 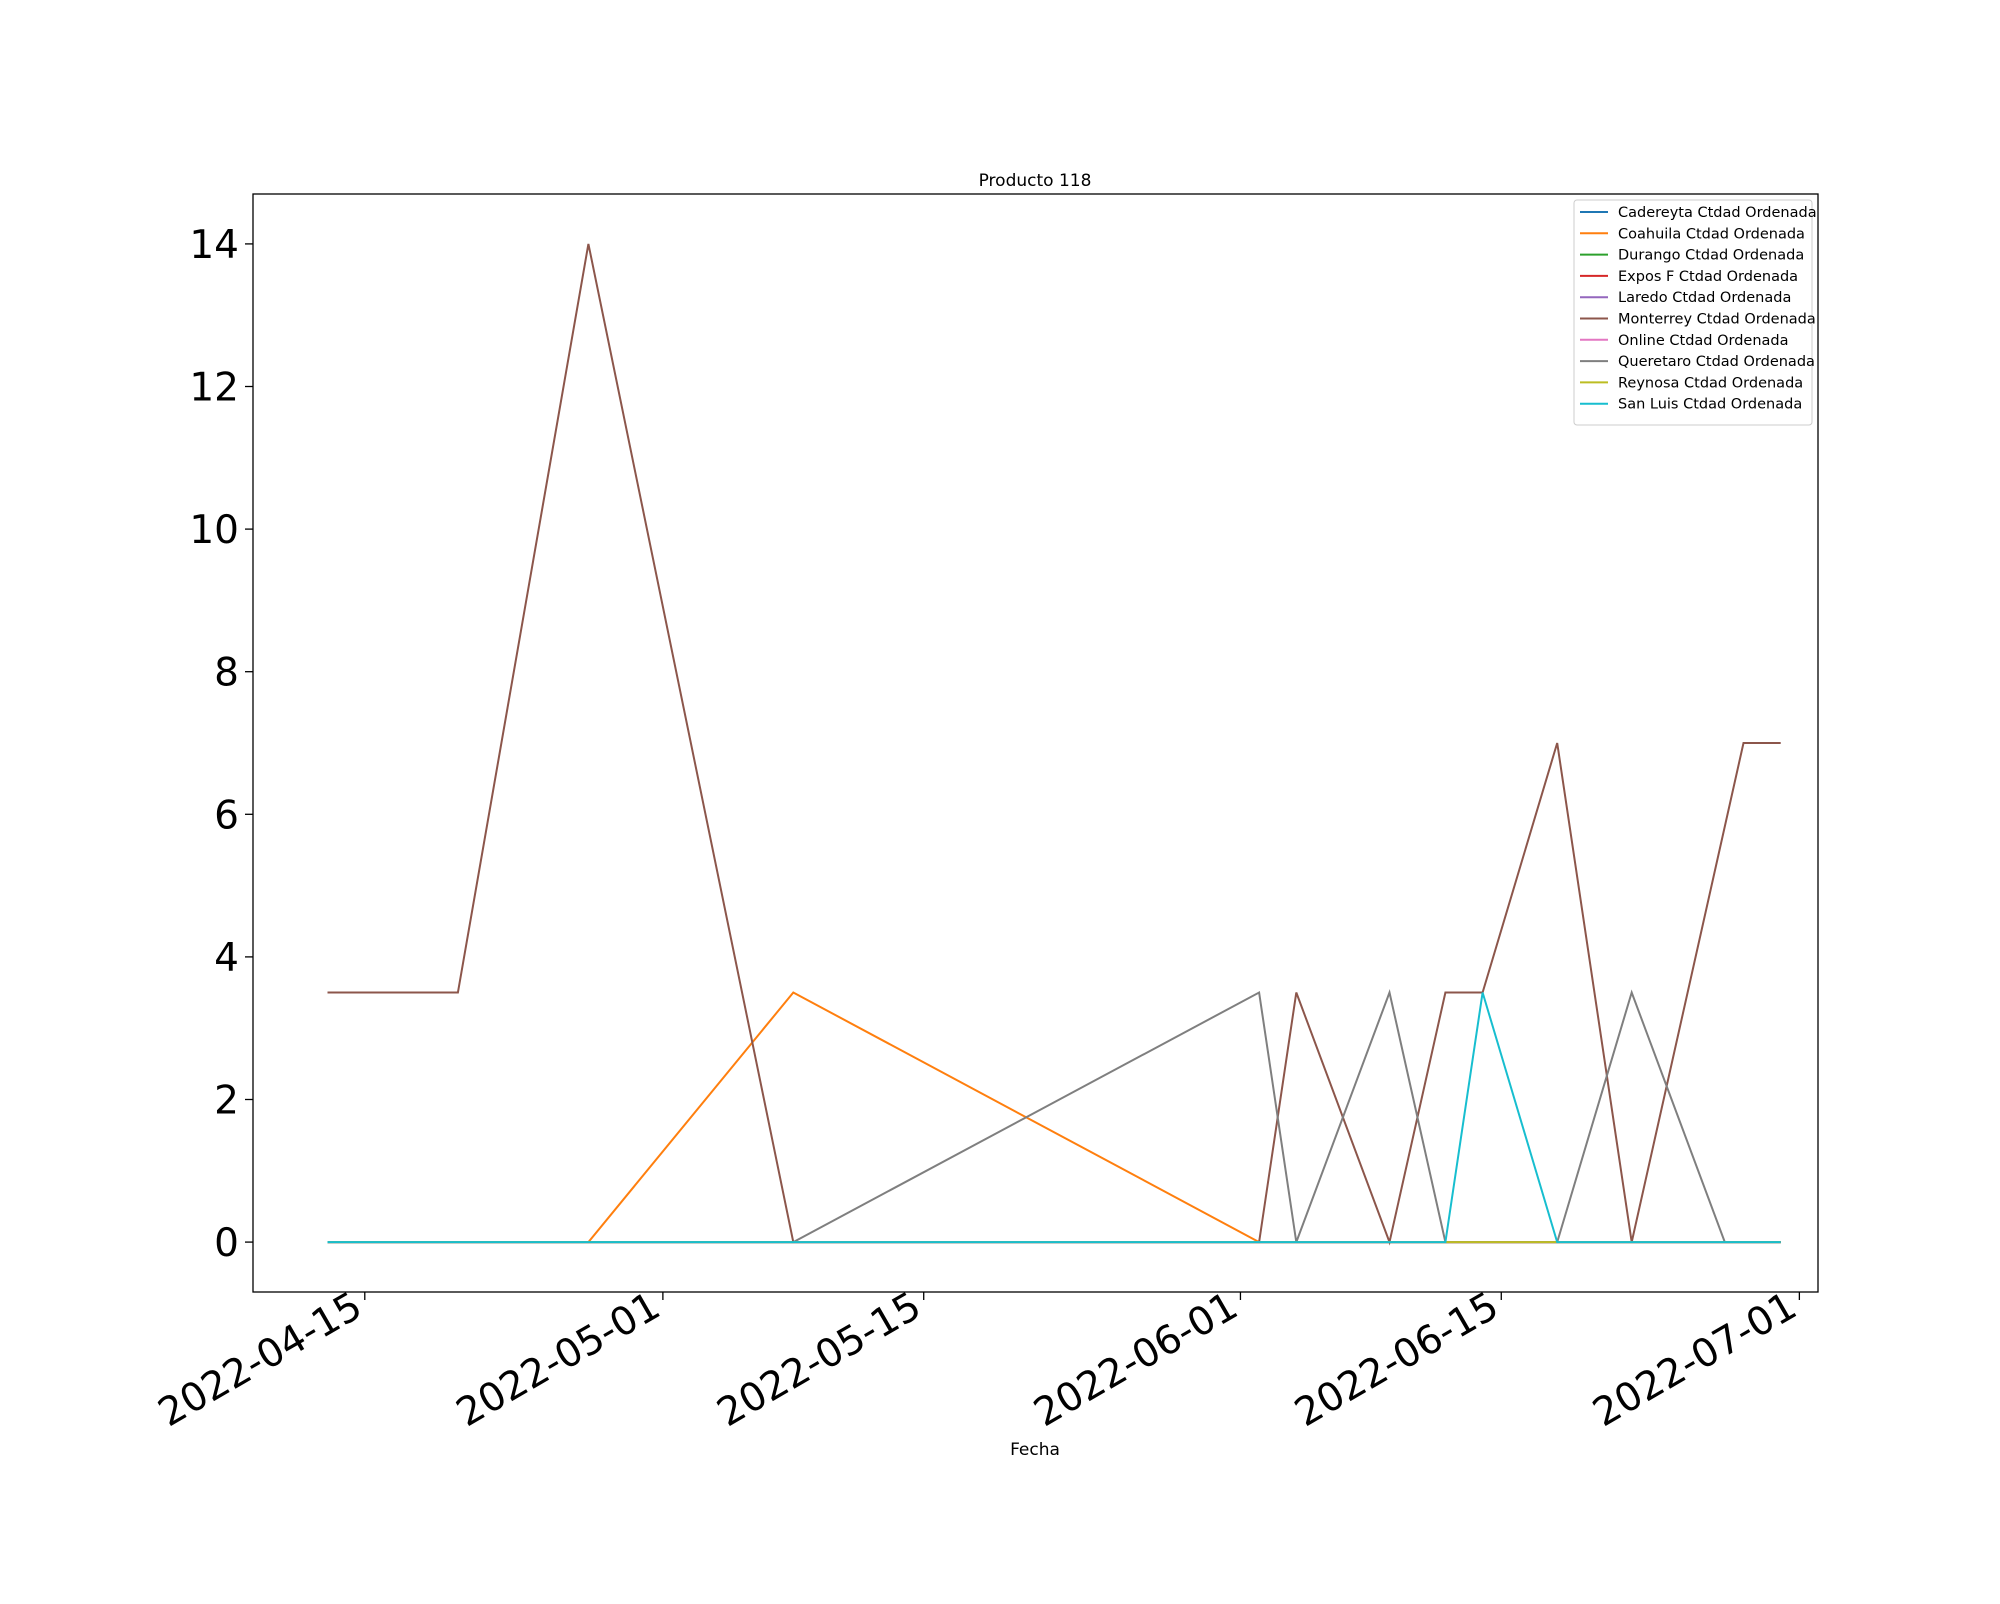 I want to click on legend-label-6: Online Ctdad Ordenada, so click(x=1703, y=341).